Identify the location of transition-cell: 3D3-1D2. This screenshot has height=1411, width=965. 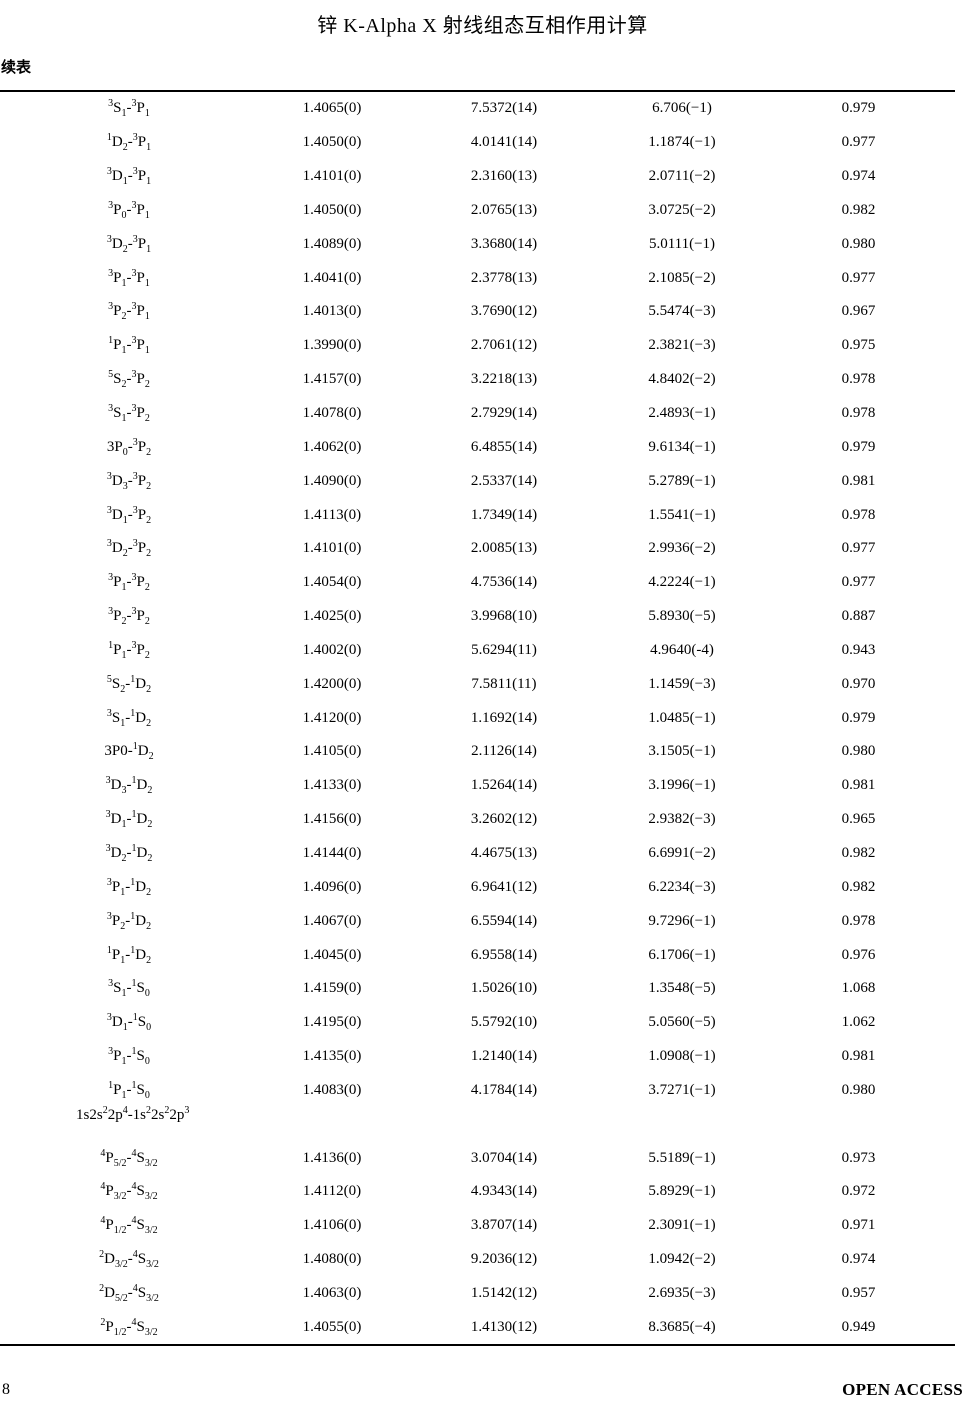
(129, 786).